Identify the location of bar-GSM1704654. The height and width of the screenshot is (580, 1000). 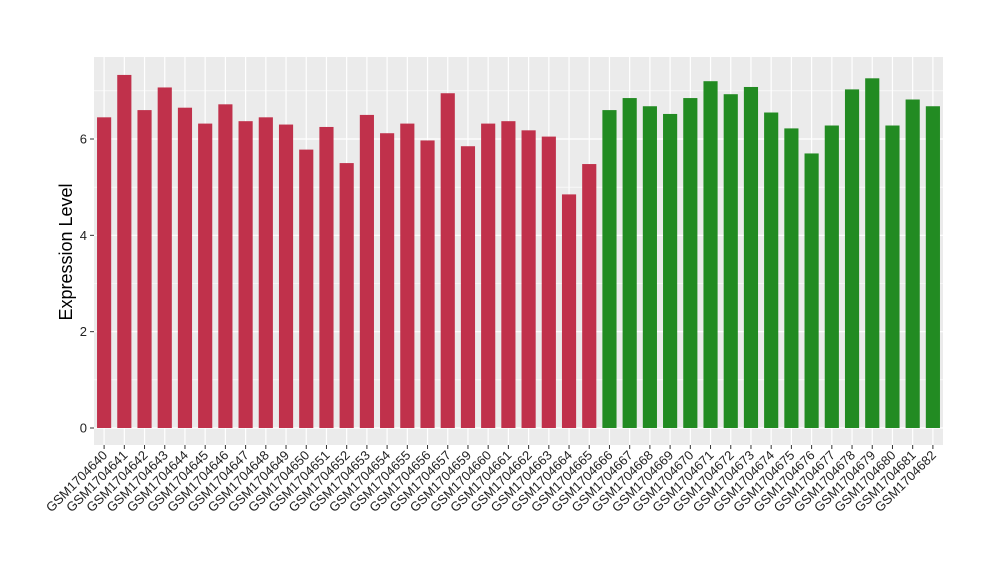
(387, 280).